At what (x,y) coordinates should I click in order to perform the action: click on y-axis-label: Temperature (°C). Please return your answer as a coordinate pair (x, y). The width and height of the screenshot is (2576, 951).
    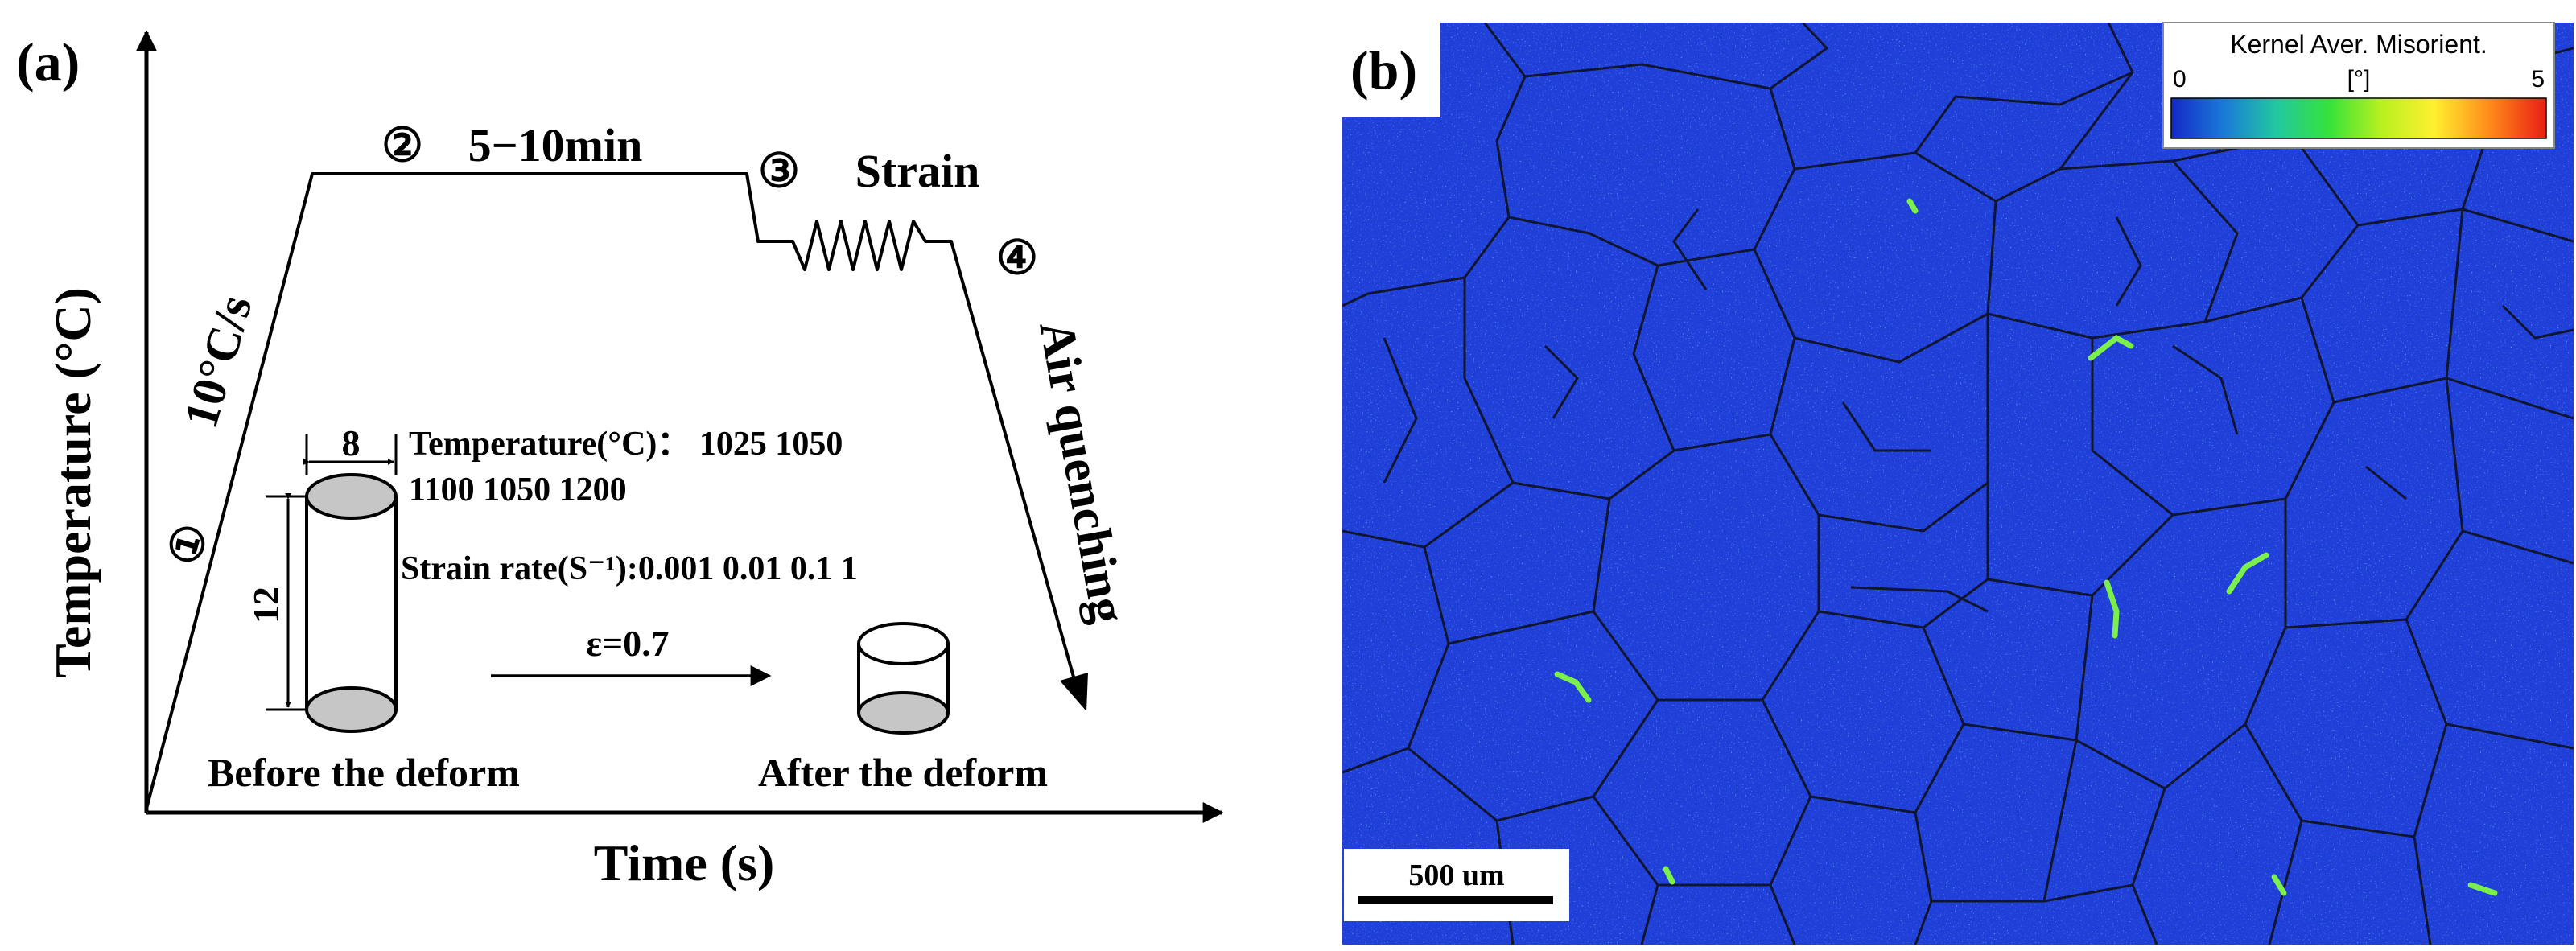
    Looking at the image, I should click on (72, 482).